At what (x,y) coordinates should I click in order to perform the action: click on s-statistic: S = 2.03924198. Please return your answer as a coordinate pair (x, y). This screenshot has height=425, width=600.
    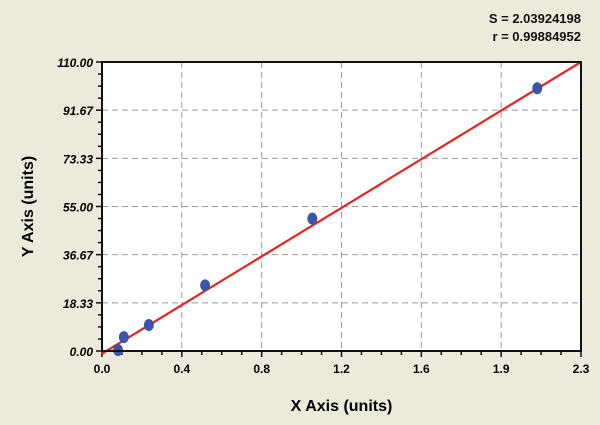
    Looking at the image, I should click on (534, 18).